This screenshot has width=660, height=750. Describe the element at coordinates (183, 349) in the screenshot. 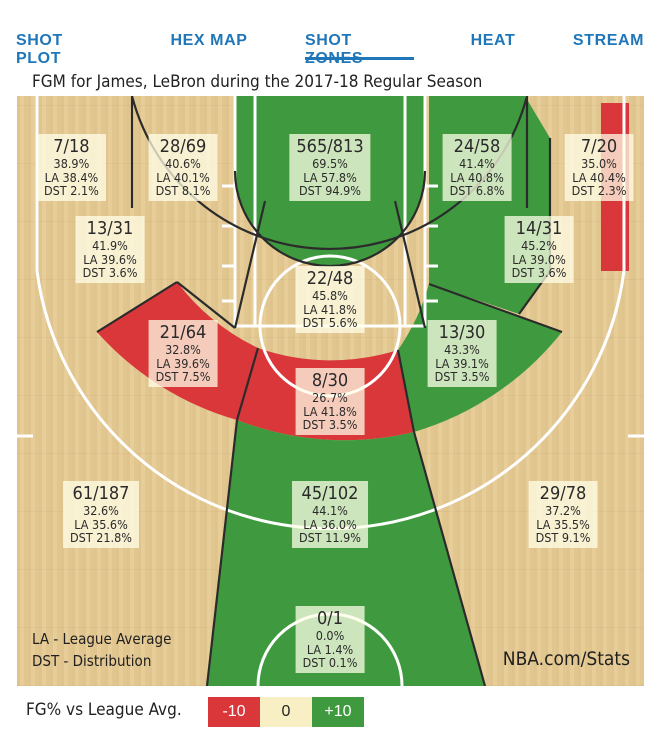

I see `zone-fg-pct: 32.8%` at that location.